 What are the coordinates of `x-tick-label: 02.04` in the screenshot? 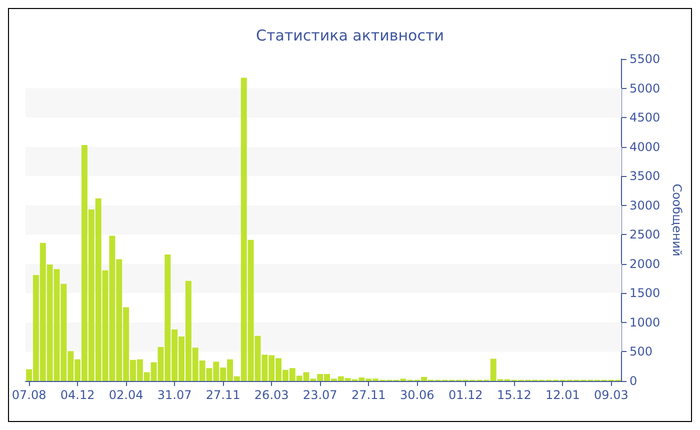 It's located at (126, 395).